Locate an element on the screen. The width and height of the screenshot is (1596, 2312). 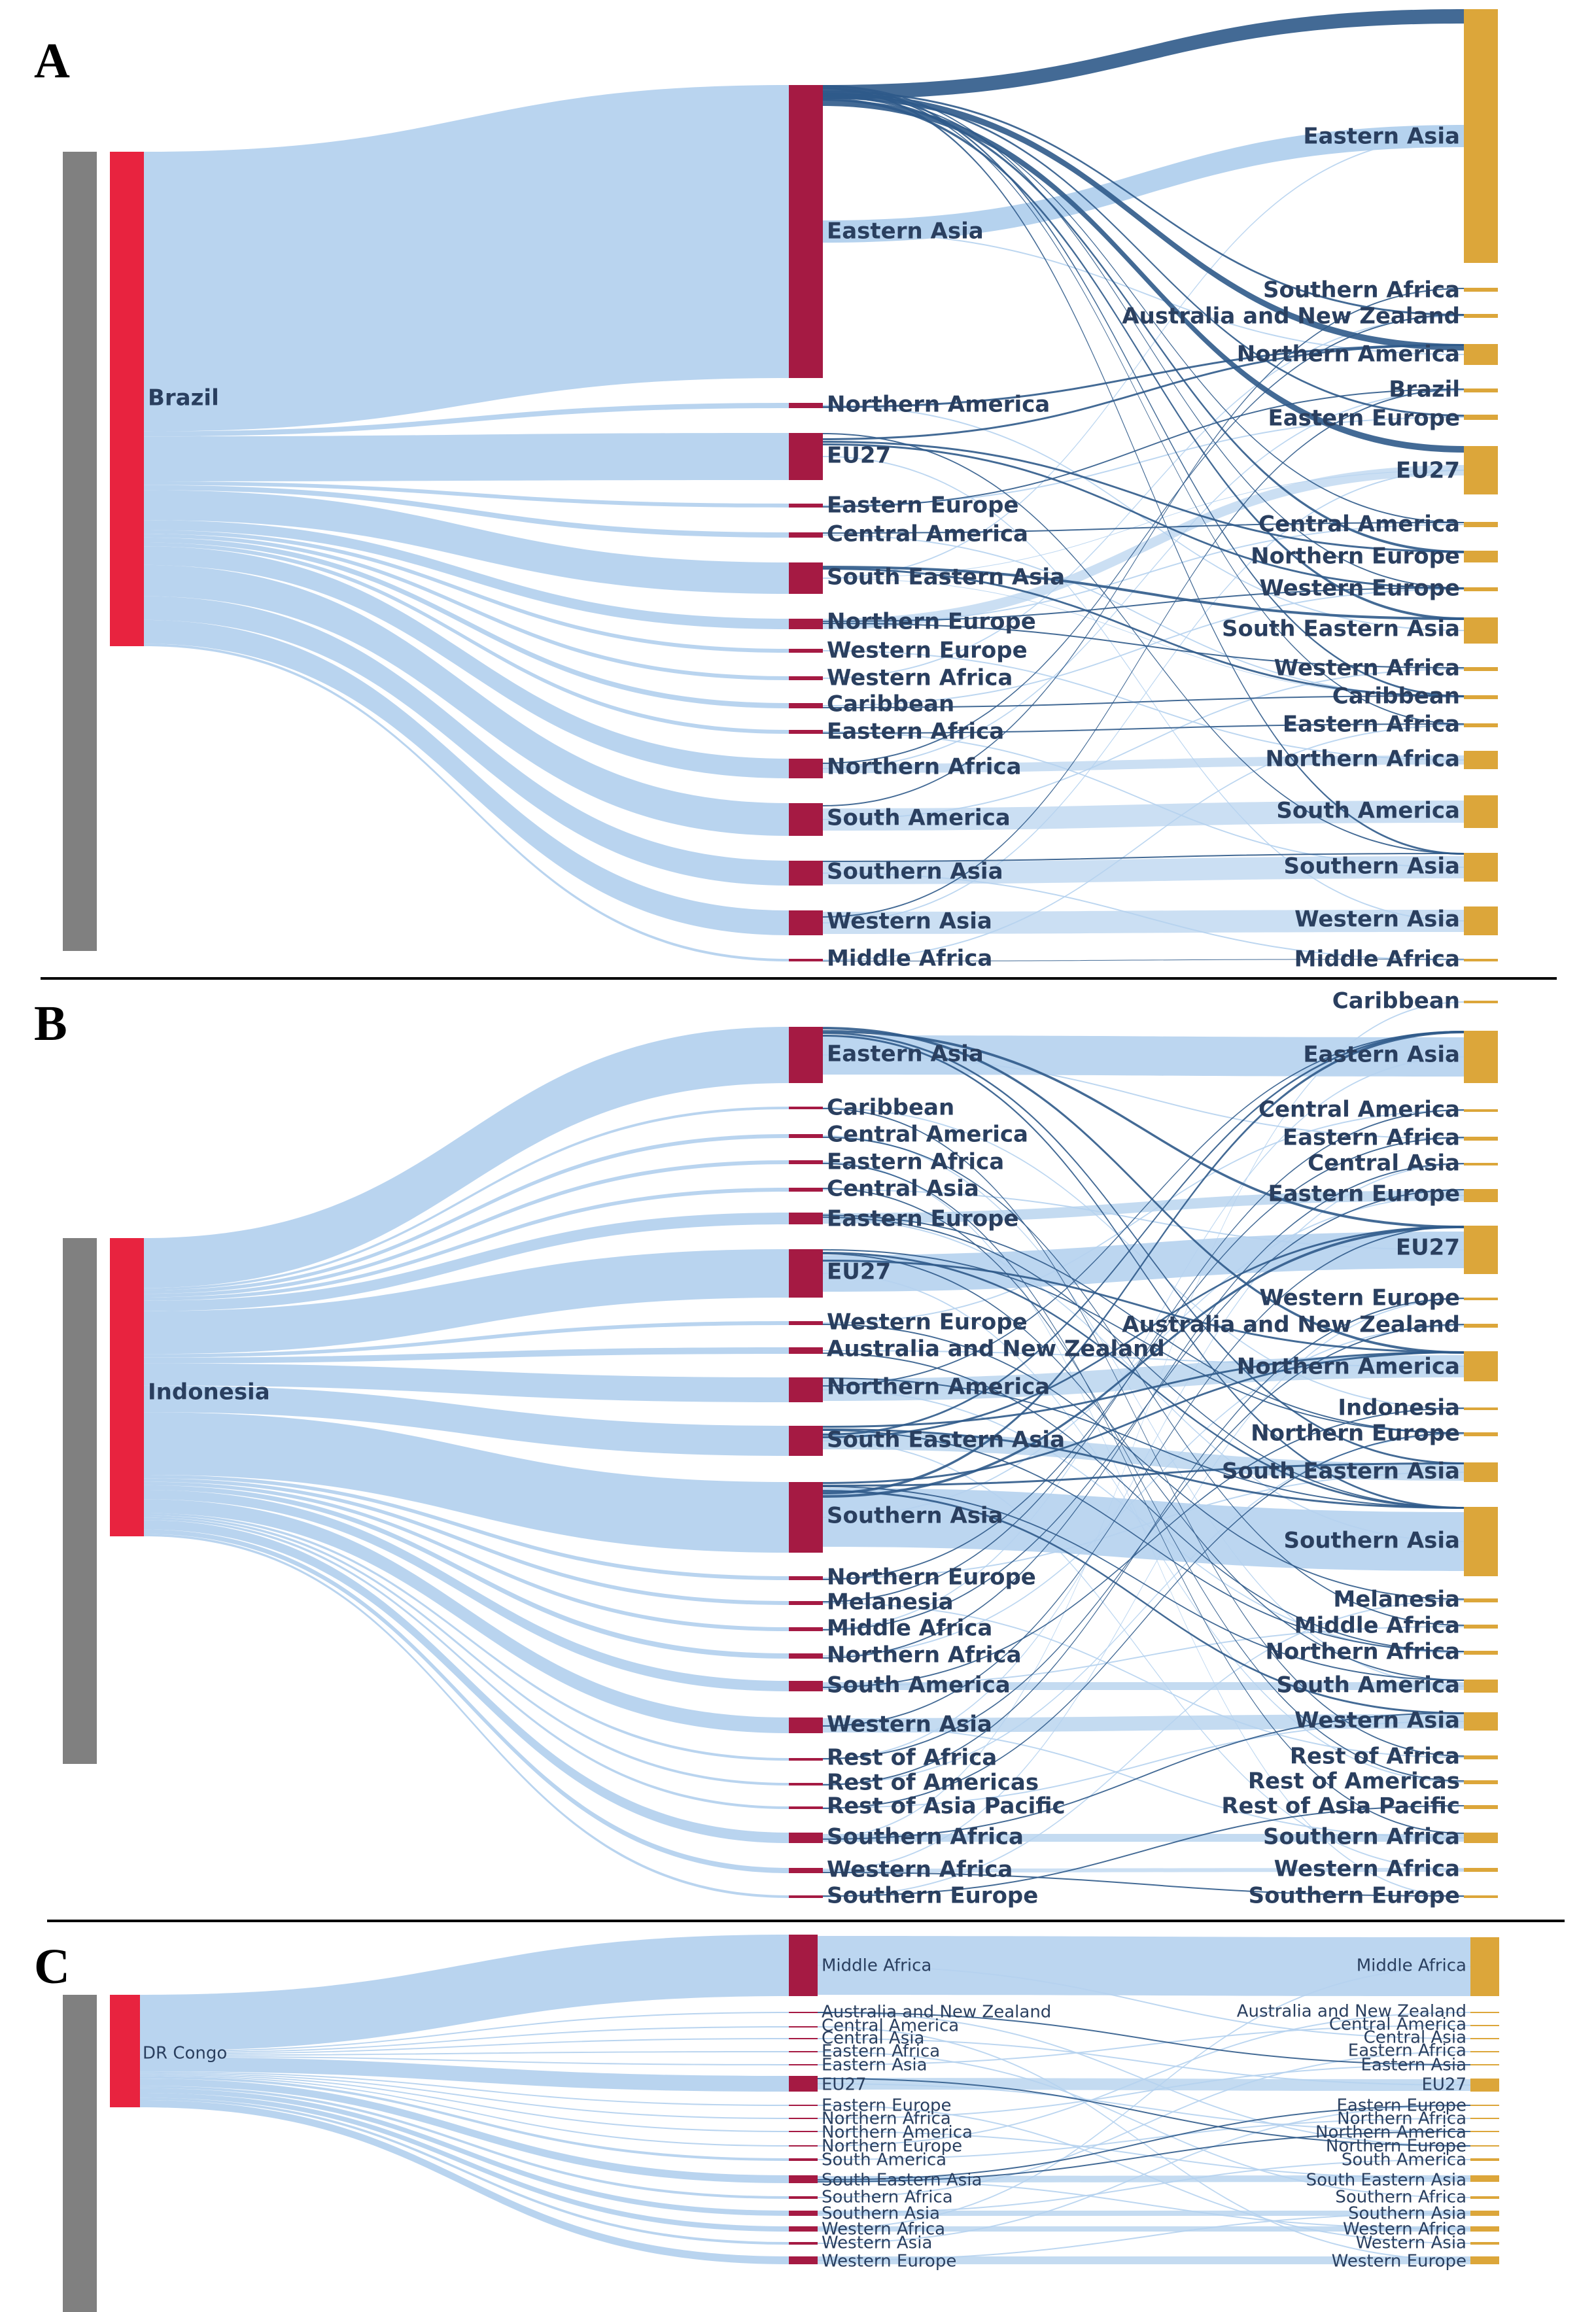
destination-node-northern-america is located at coordinates (1481, 1366).